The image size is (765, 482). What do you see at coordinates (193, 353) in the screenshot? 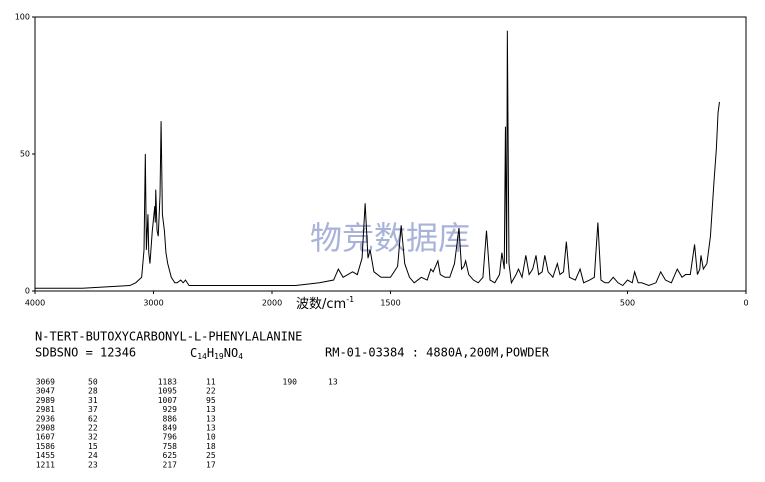
I see `formula-part: C` at bounding box center [193, 353].